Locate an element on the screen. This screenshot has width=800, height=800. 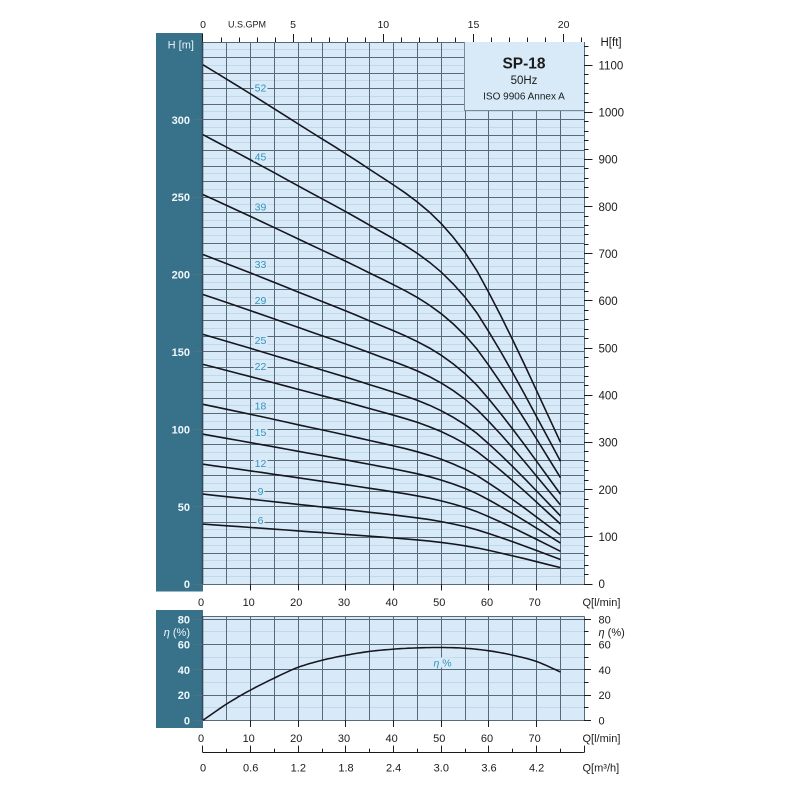
svg-text: U.S.GPM is located at coordinates (247, 25).